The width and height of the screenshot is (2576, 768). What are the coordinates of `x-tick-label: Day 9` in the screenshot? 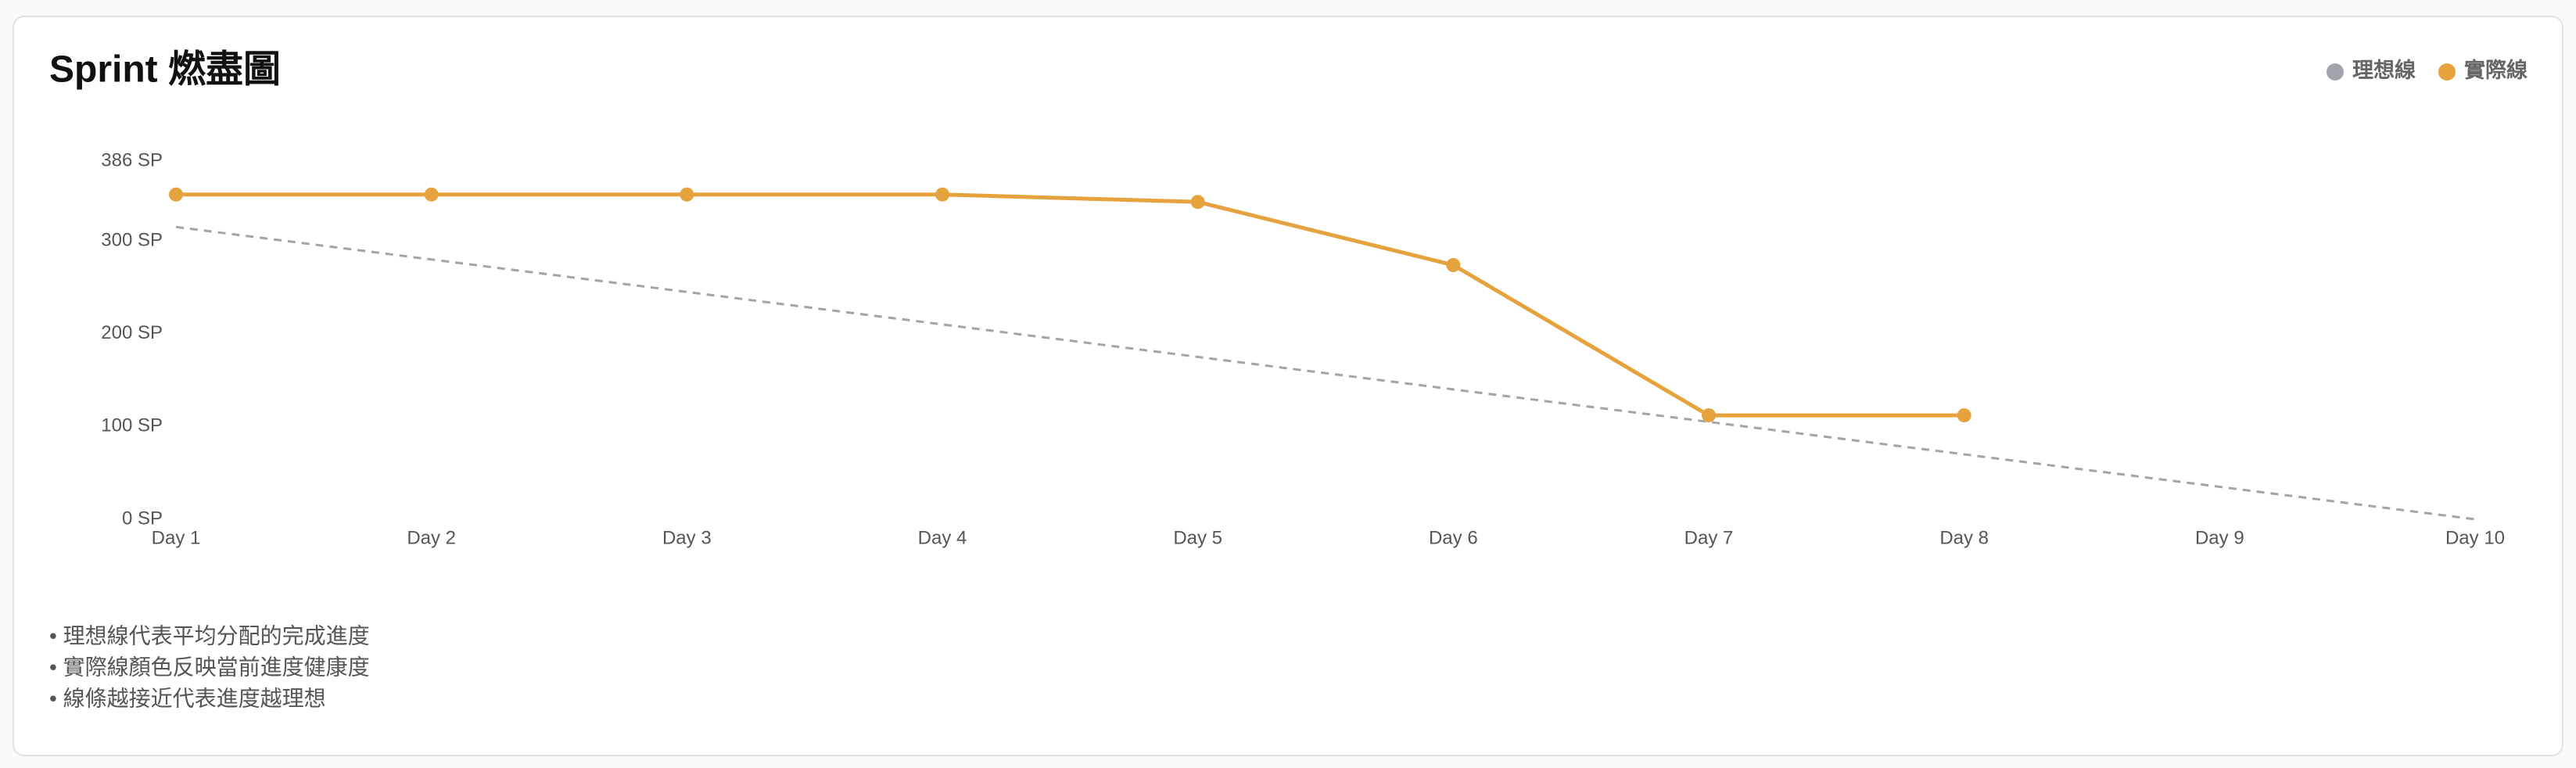 It's located at (2219, 537).